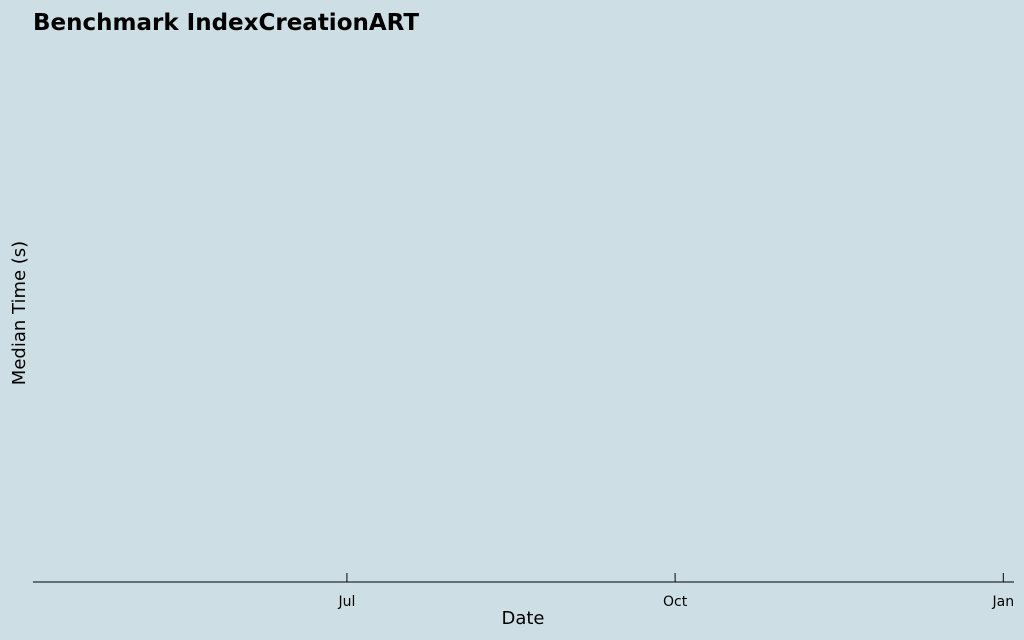 The image size is (1024, 640). I want to click on x-tick-label: Jul, so click(346, 602).